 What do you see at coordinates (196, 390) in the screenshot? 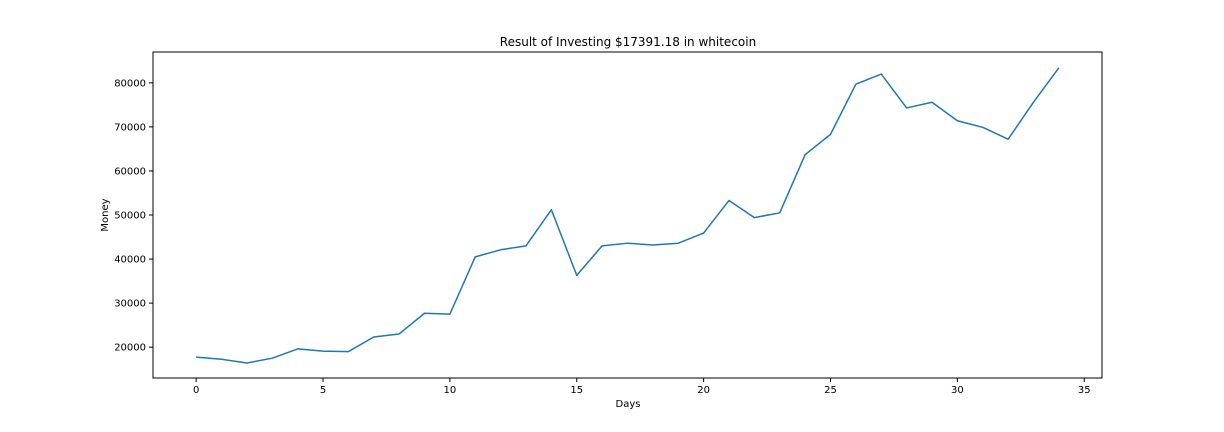
I see `x-tick-label: 0` at bounding box center [196, 390].